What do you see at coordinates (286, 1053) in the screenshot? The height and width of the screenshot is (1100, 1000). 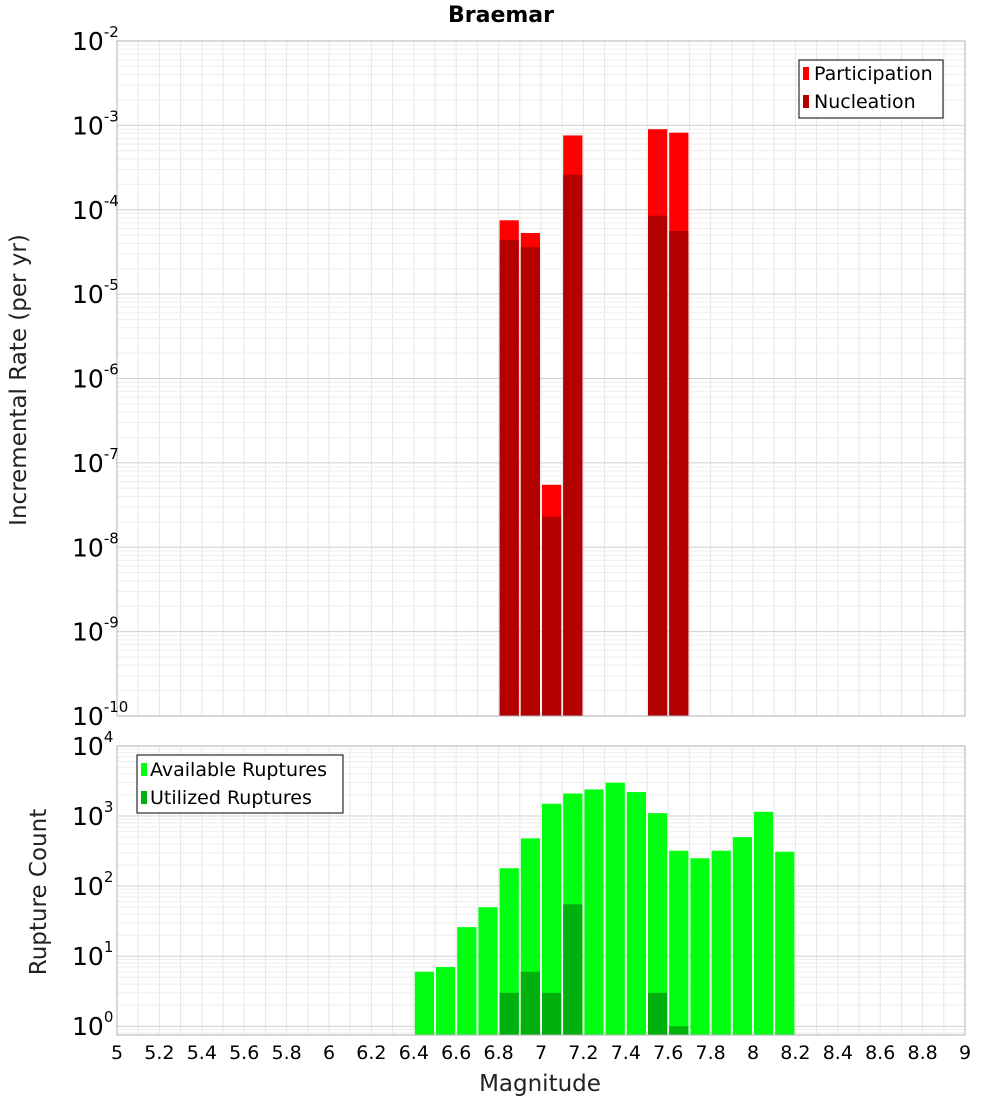 I see `x-tick-label: 5.8` at bounding box center [286, 1053].